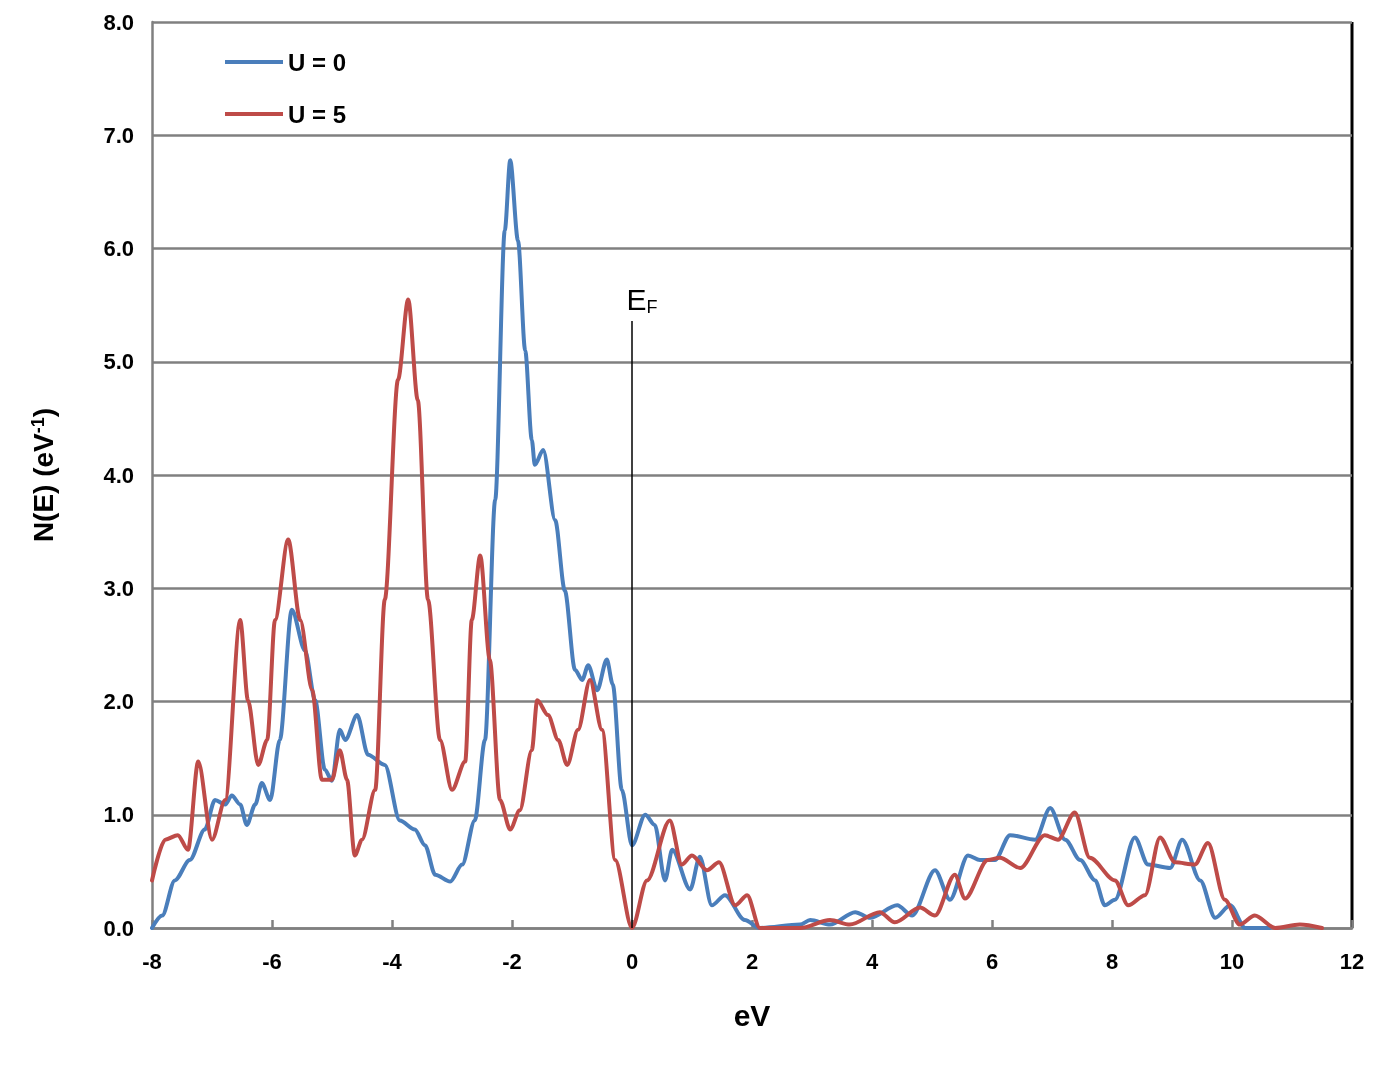 This screenshot has height=1069, width=1374. What do you see at coordinates (43, 475) in the screenshot?
I see `y-axis-title: N(E) (eV-1)` at bounding box center [43, 475].